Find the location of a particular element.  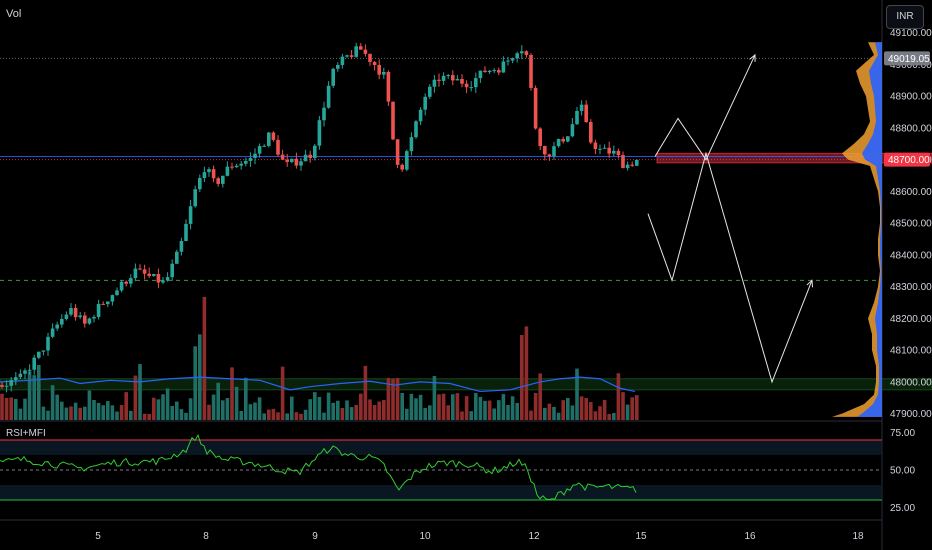

time-tick-label: 5 is located at coordinates (98, 536).